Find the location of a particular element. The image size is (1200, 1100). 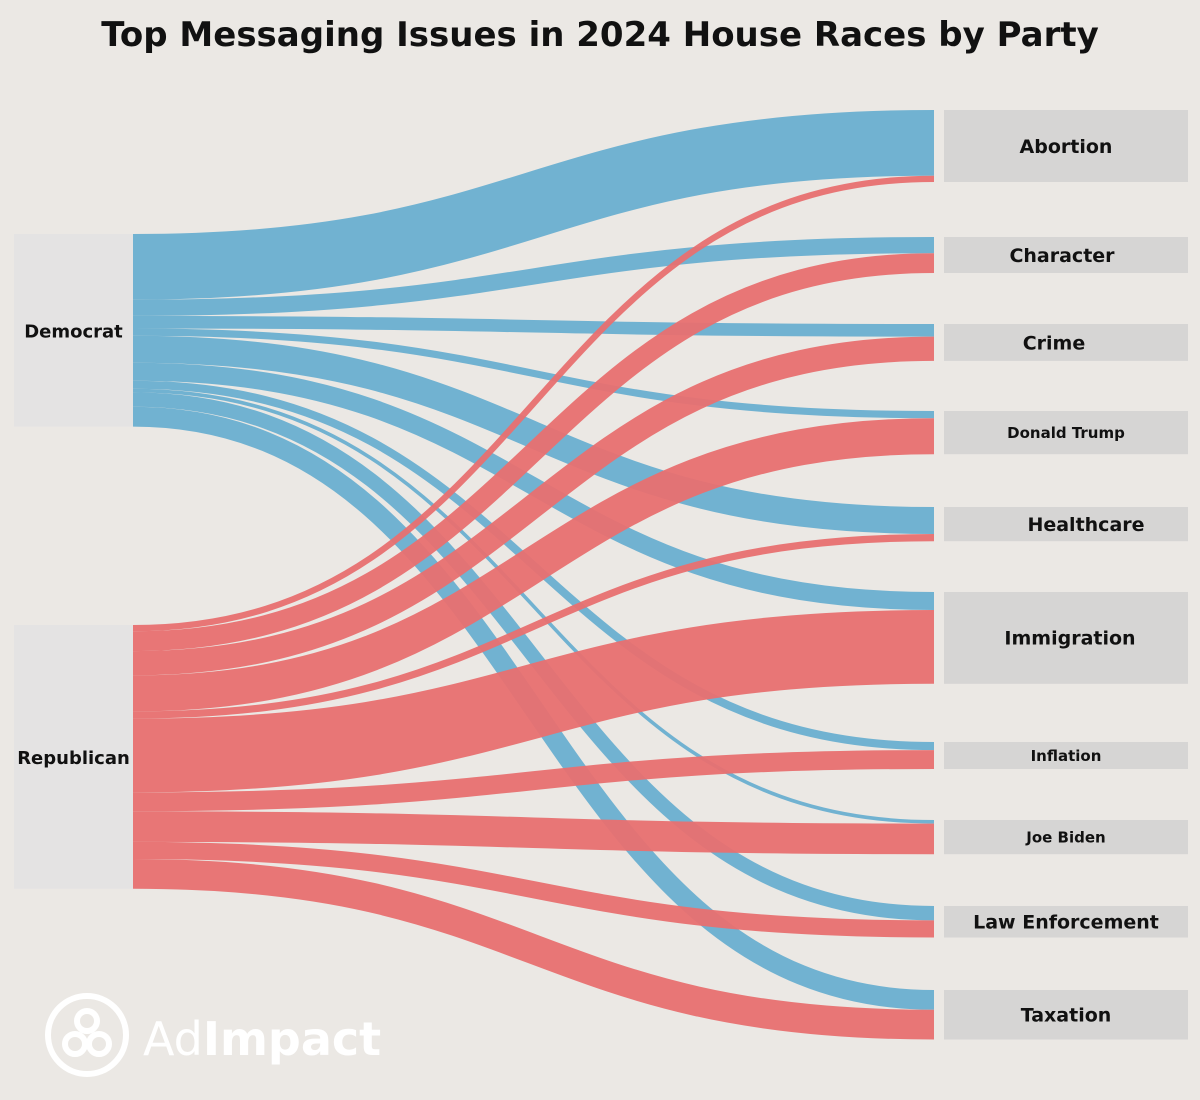

logo-mark-icon is located at coordinates (87, 1035).